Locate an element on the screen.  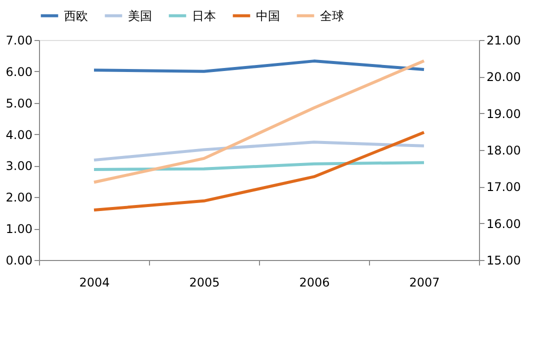
y-tick-label: 0.00 is located at coordinates (19, 261).